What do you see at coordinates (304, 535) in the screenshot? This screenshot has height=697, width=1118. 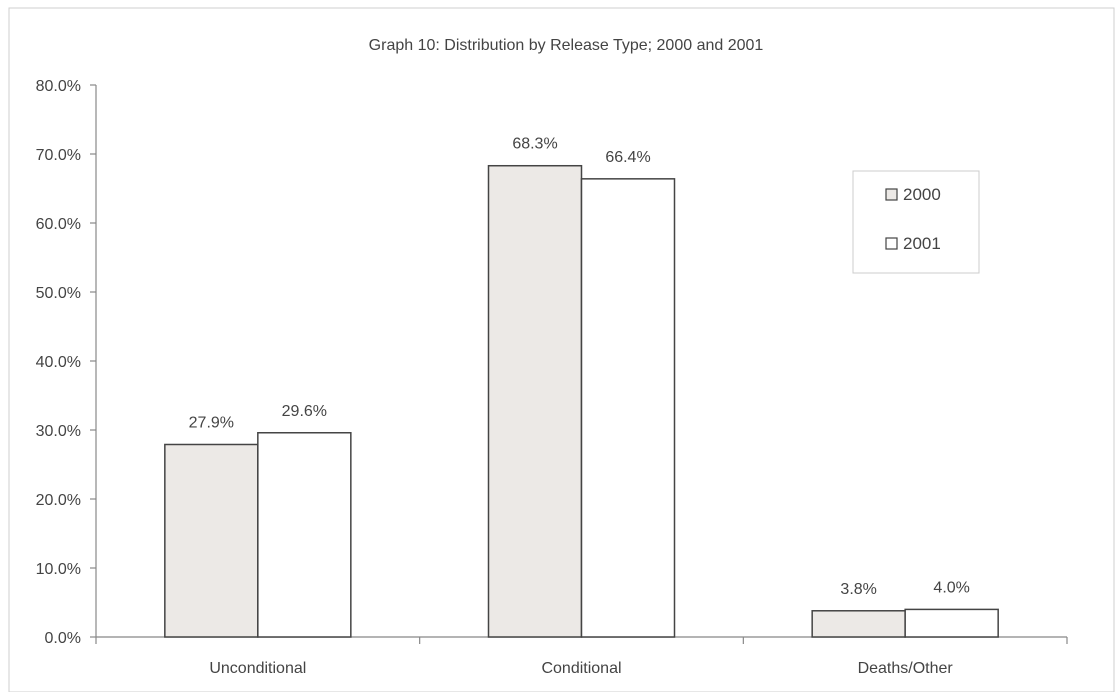 I see `bar-2001-unconditional` at bounding box center [304, 535].